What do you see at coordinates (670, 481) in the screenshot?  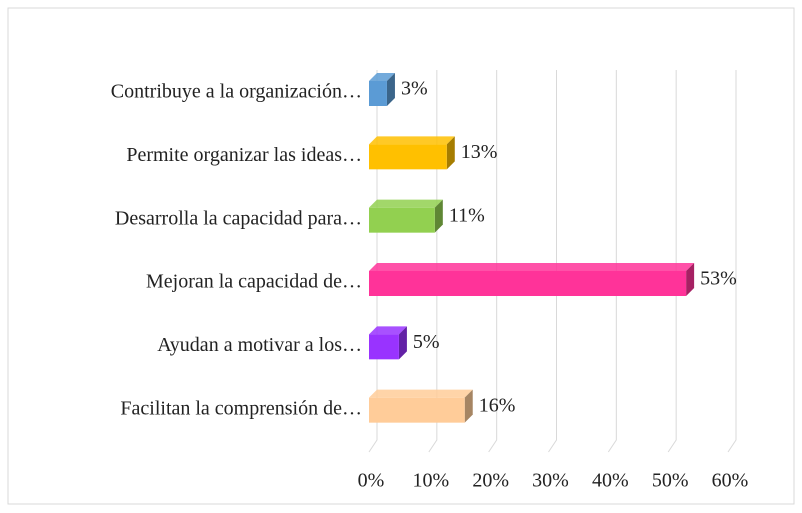 I see `x-tick-label: 50%` at bounding box center [670, 481].